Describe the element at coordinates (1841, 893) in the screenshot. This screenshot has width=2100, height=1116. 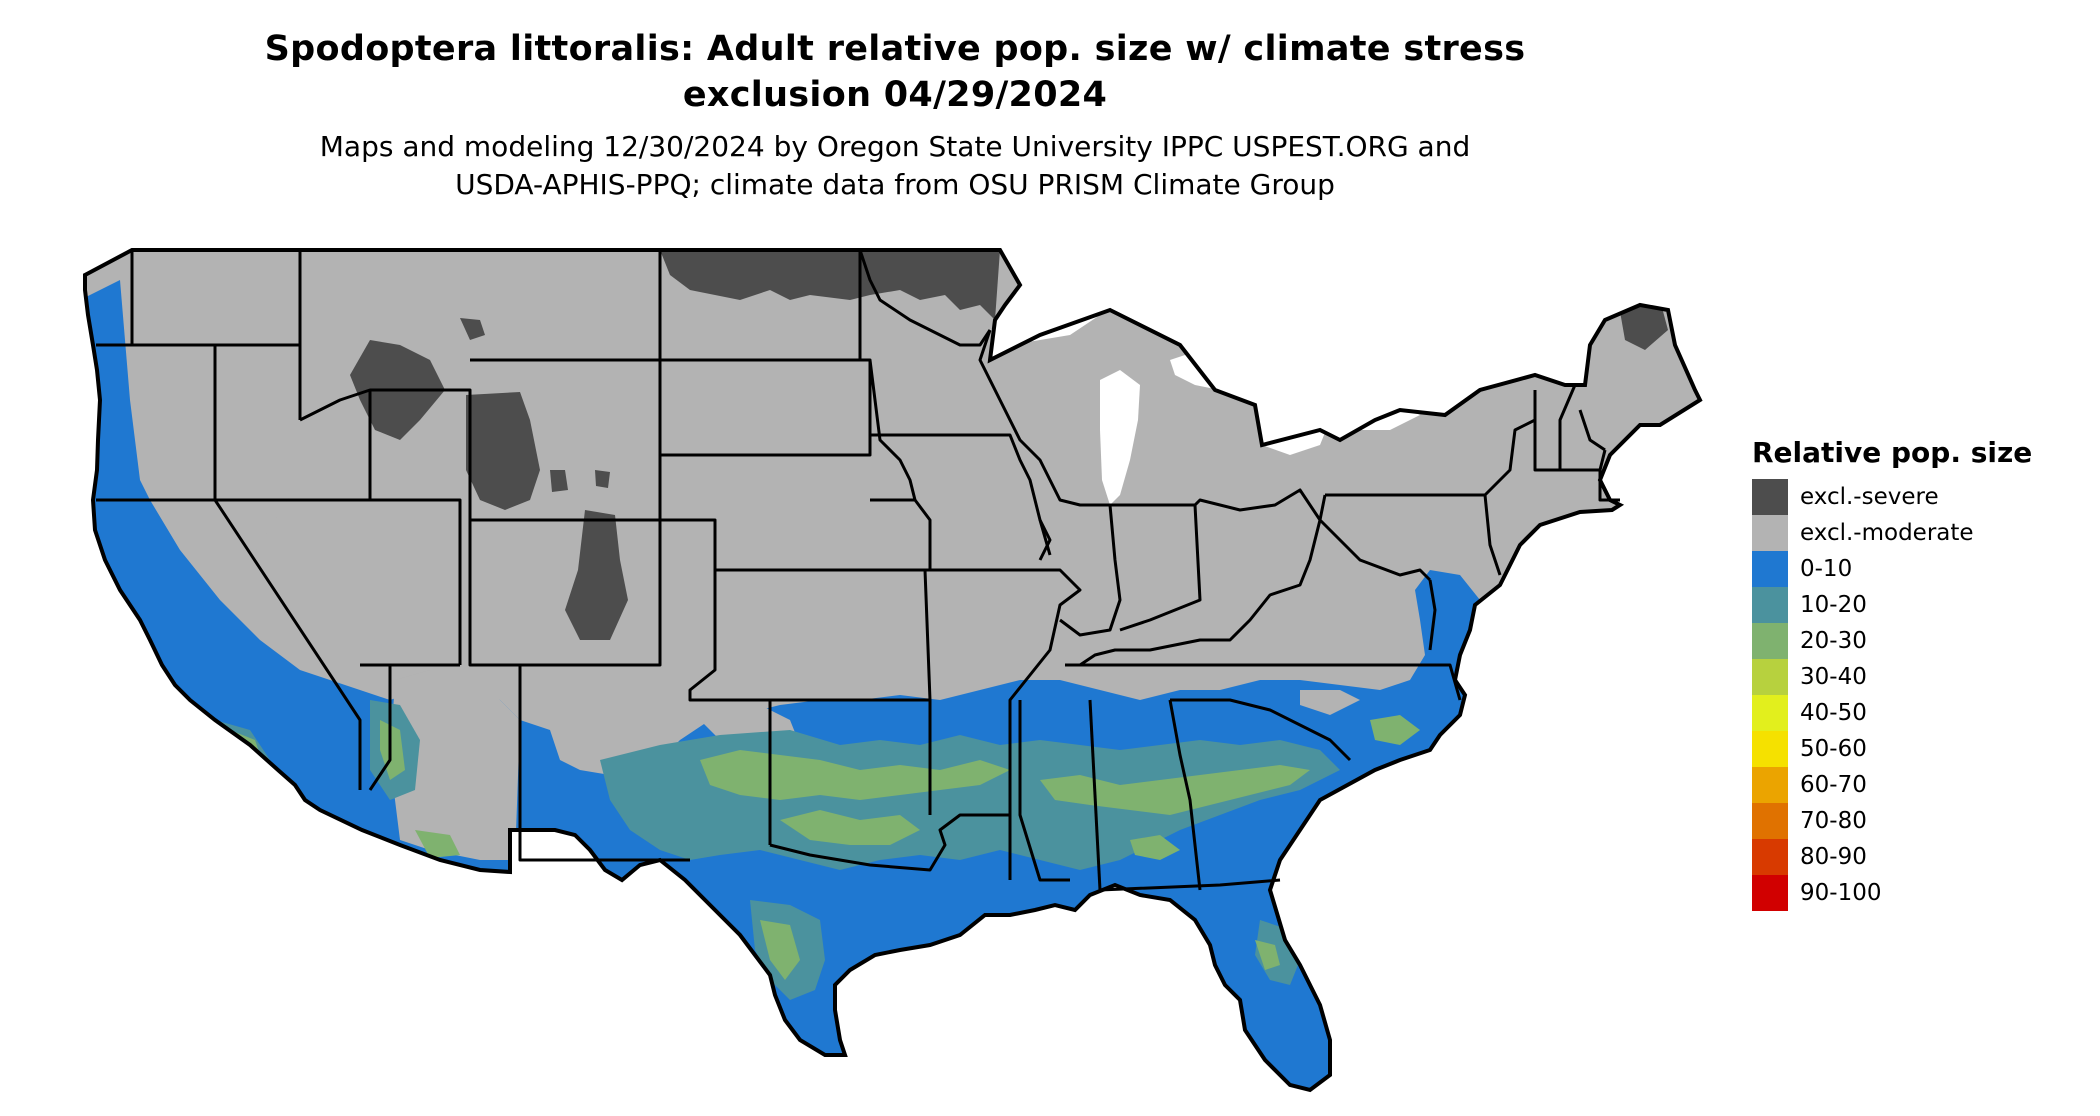
I see `legend-label: 90-100` at that location.